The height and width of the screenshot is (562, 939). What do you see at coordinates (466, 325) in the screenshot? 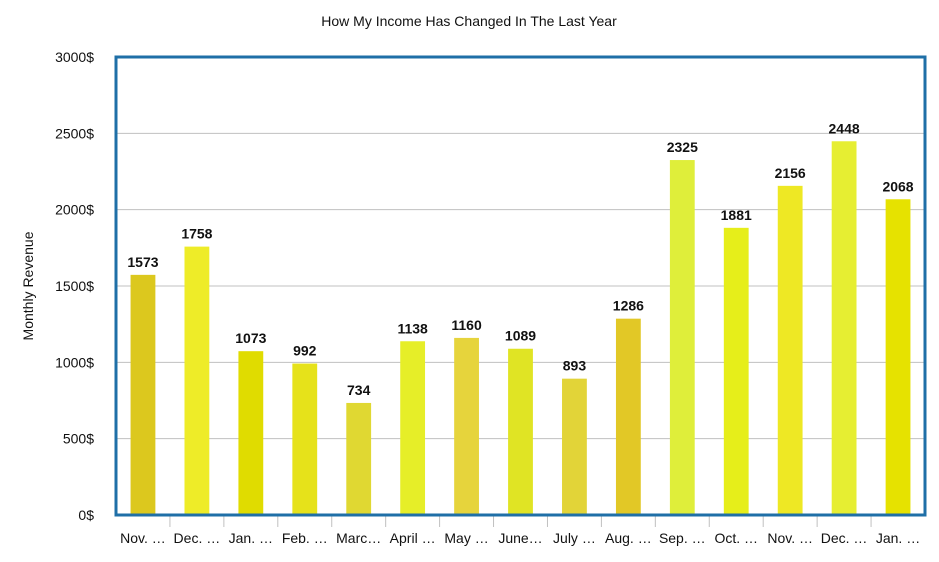
I see `bar-value-label: 1160` at bounding box center [466, 325].